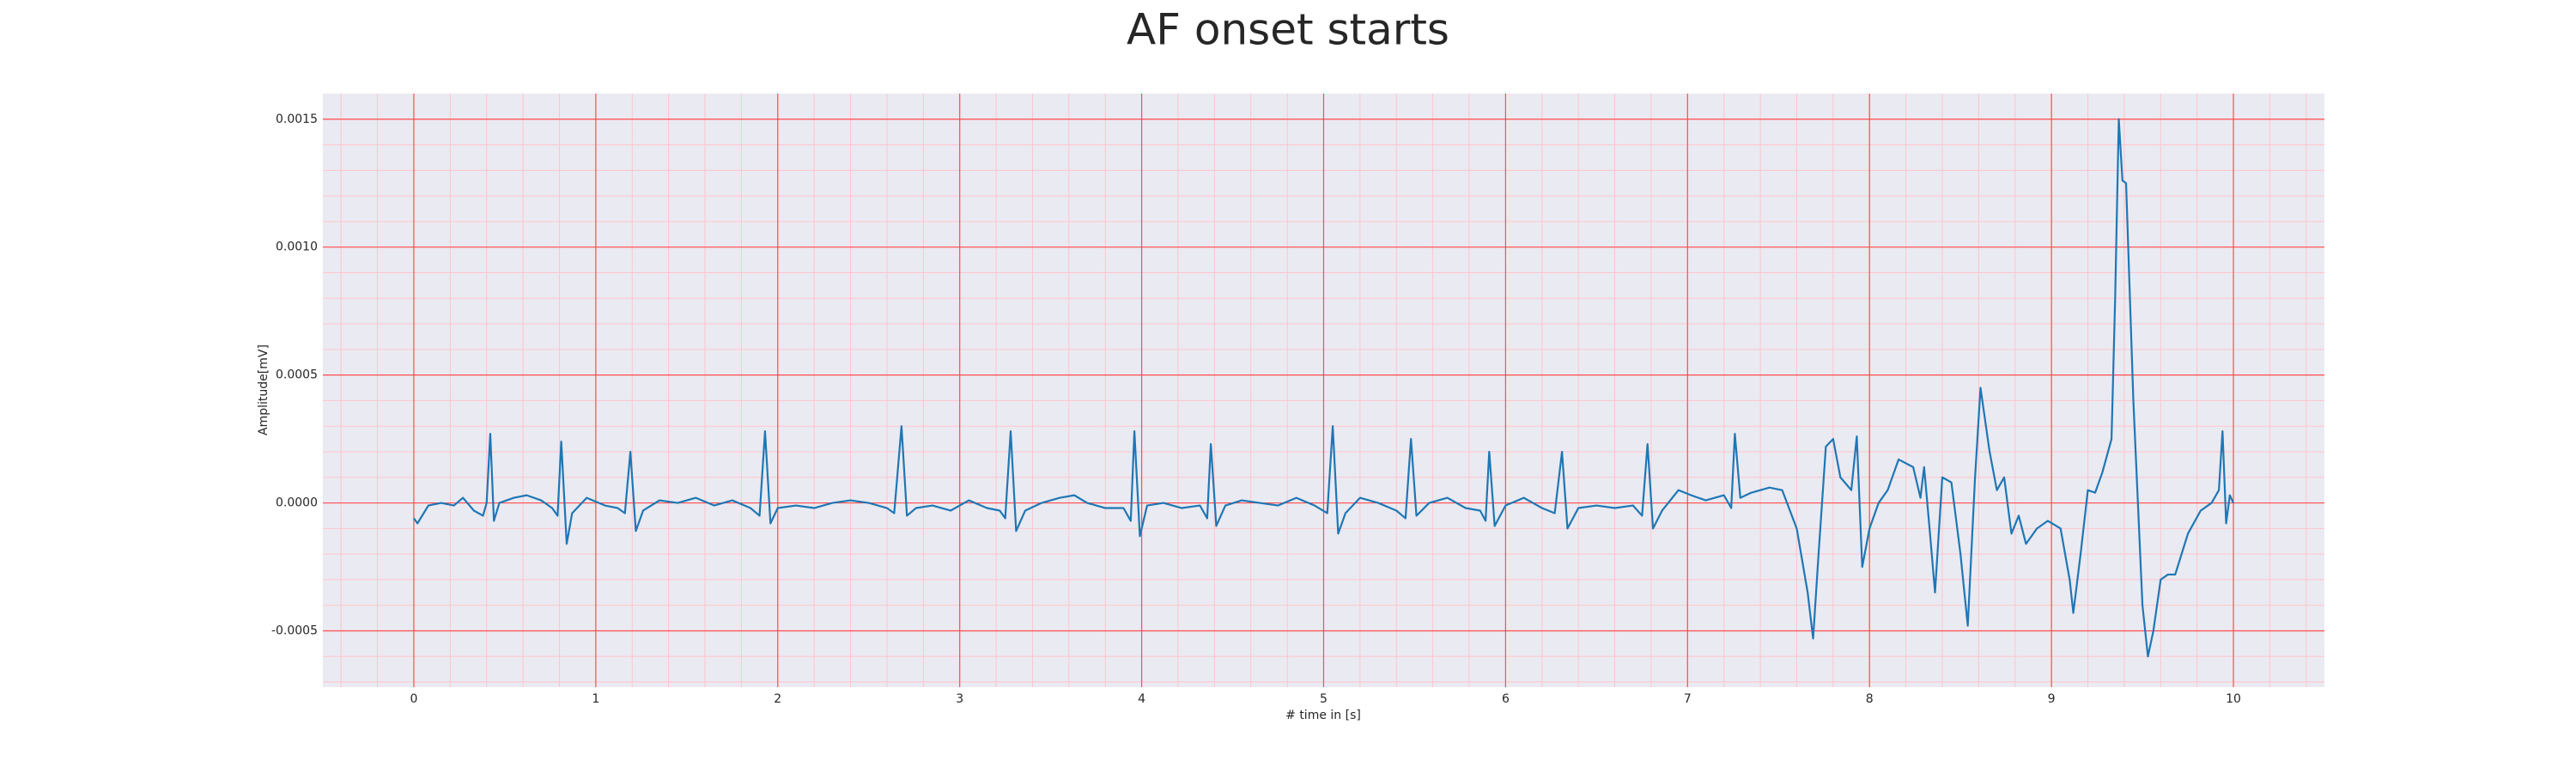 This screenshot has width=2576, height=773. Describe the element at coordinates (1323, 715) in the screenshot. I see `x-axis-label: # time in [s]` at that location.